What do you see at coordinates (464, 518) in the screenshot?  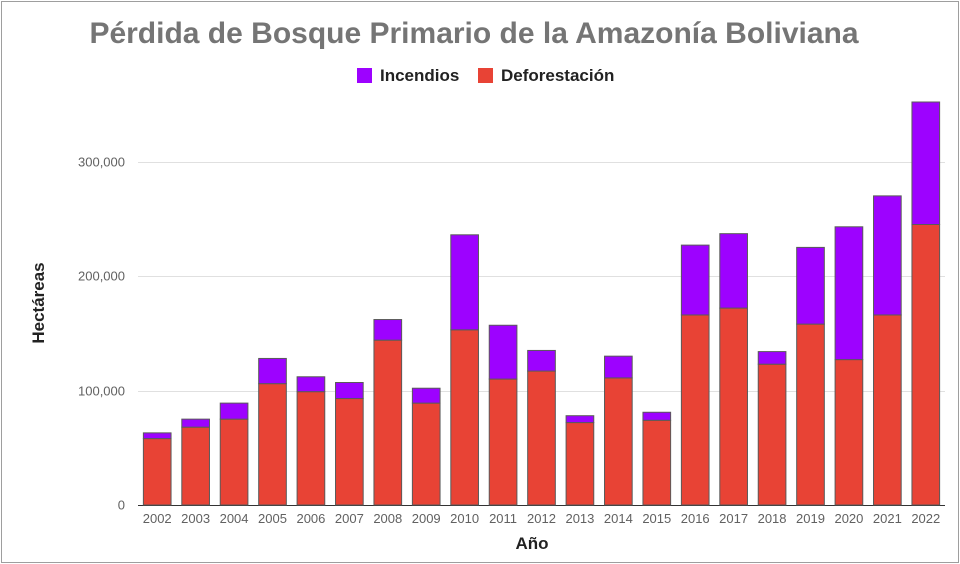 I see `x-tick-label: 2010` at bounding box center [464, 518].